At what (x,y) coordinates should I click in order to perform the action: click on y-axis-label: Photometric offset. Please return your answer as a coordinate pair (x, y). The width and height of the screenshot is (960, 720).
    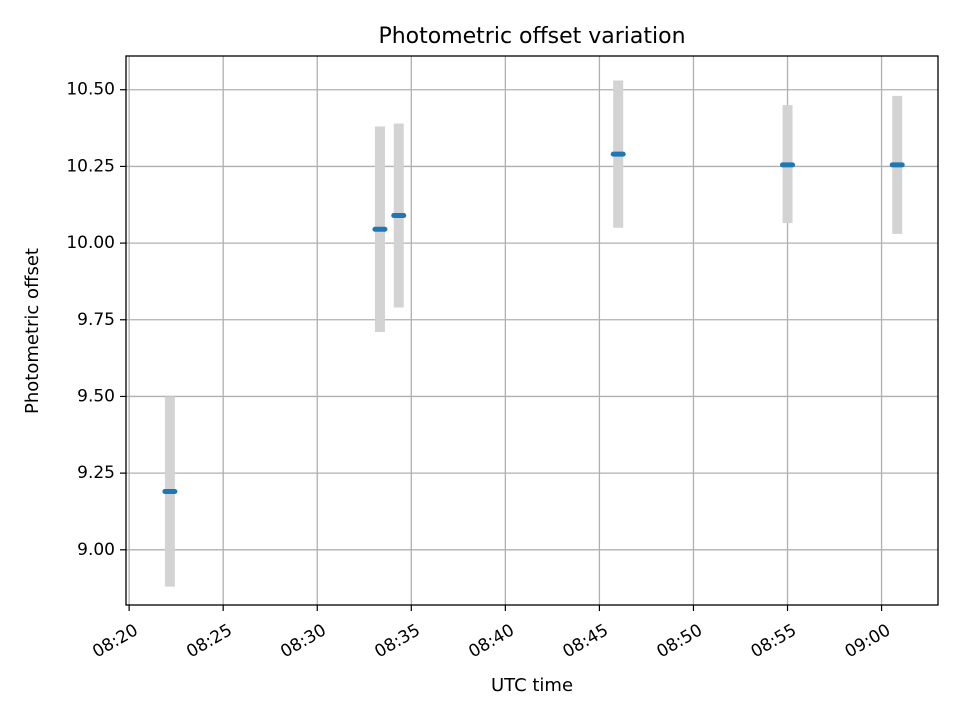
    Looking at the image, I should click on (32, 331).